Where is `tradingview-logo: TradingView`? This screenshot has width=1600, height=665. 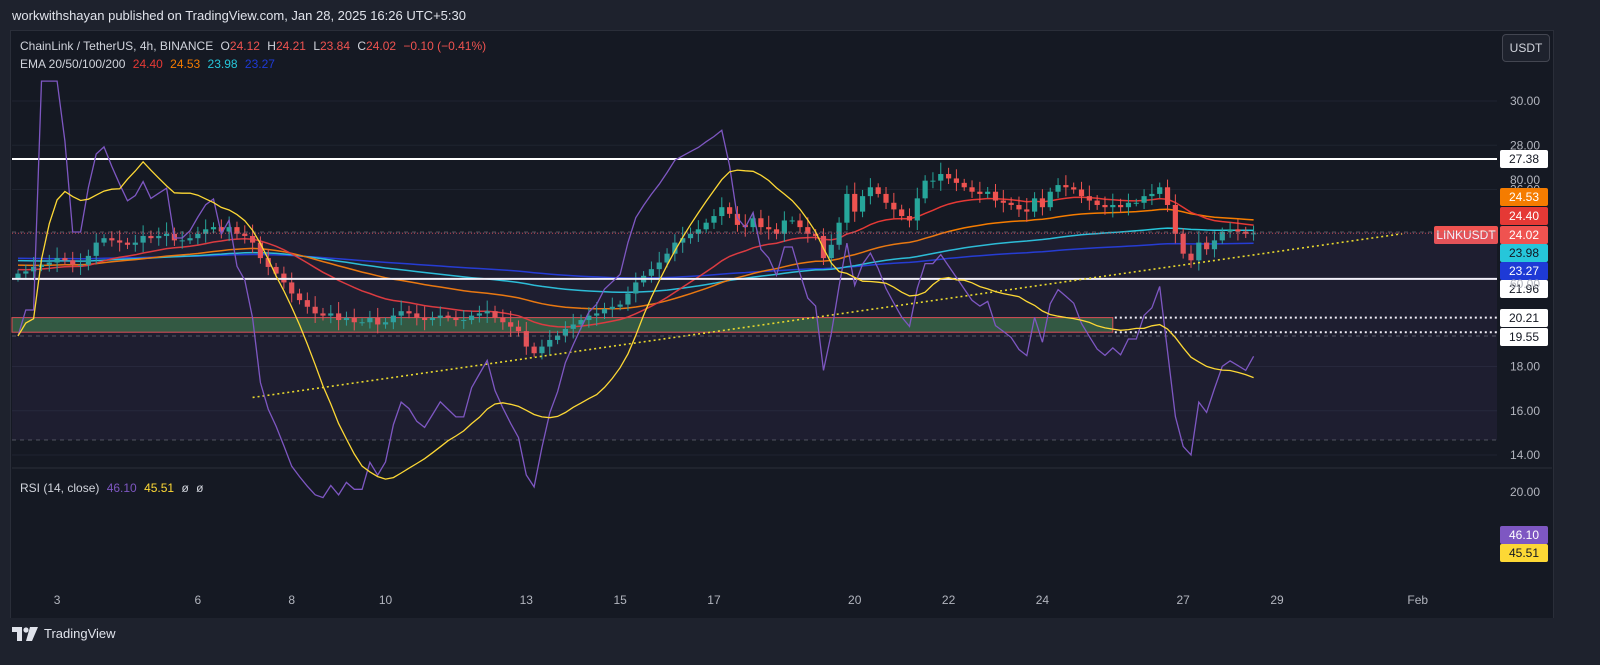 tradingview-logo: TradingView is located at coordinates (64, 633).